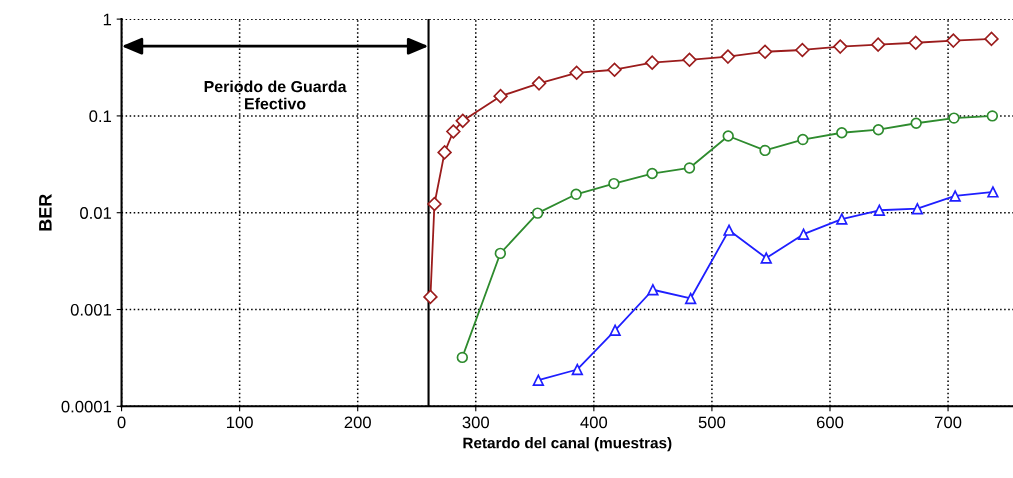 The image size is (1013, 478). I want to click on x-tick-label: 300, so click(476, 422).